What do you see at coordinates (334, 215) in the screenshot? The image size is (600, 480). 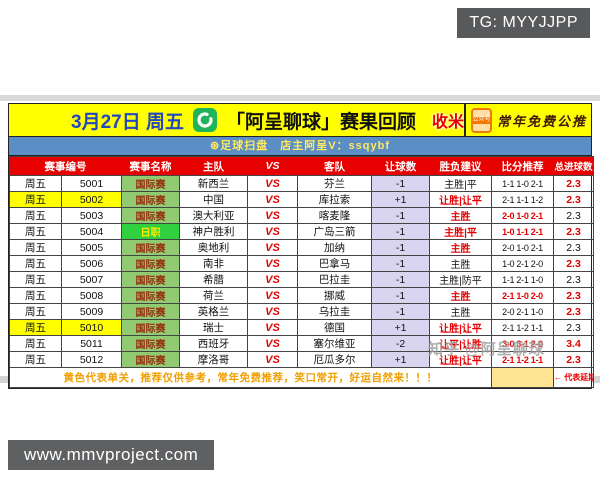 I see `away-team-cell: 喀麦隆` at bounding box center [334, 215].